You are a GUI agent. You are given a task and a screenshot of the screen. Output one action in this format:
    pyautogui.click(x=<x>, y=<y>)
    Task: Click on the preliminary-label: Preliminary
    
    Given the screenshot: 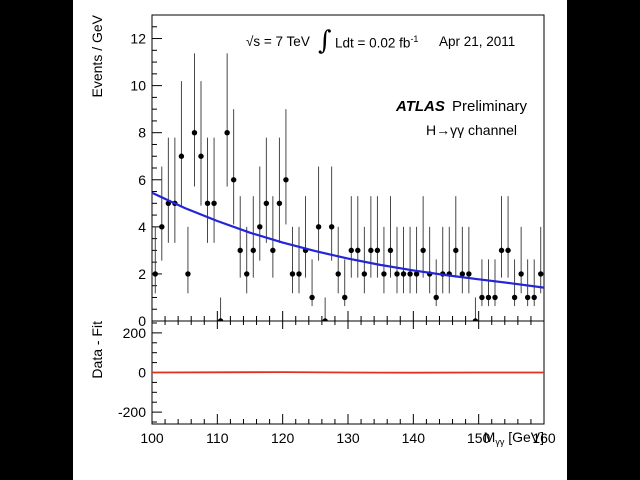 What is the action you would take?
    pyautogui.click(x=490, y=106)
    